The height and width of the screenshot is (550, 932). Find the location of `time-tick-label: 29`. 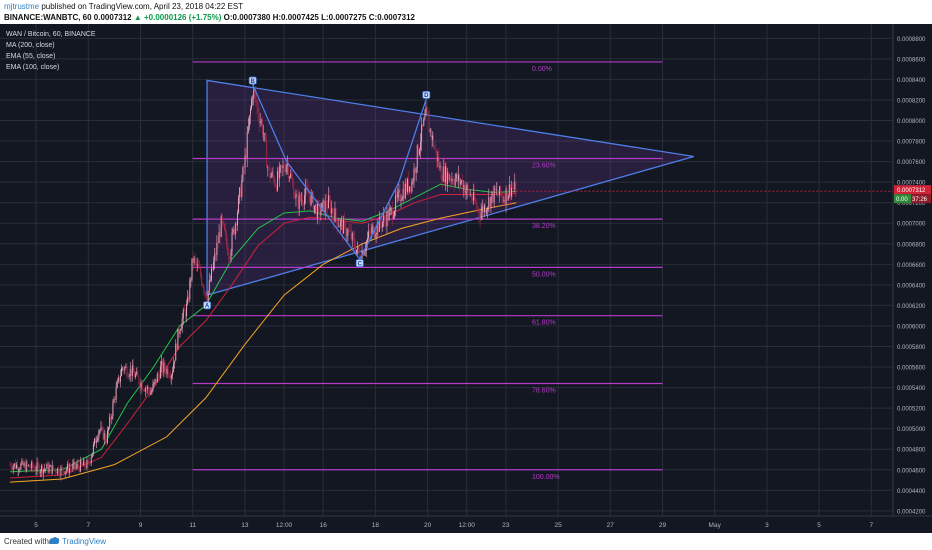

time-tick-label: 29 is located at coordinates (663, 525).